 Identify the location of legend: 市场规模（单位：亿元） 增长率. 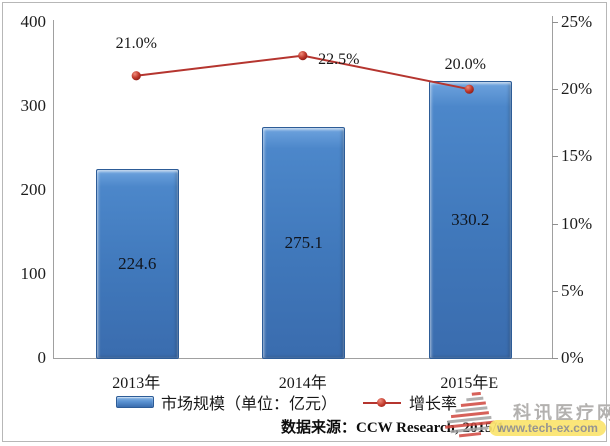
(286, 402).